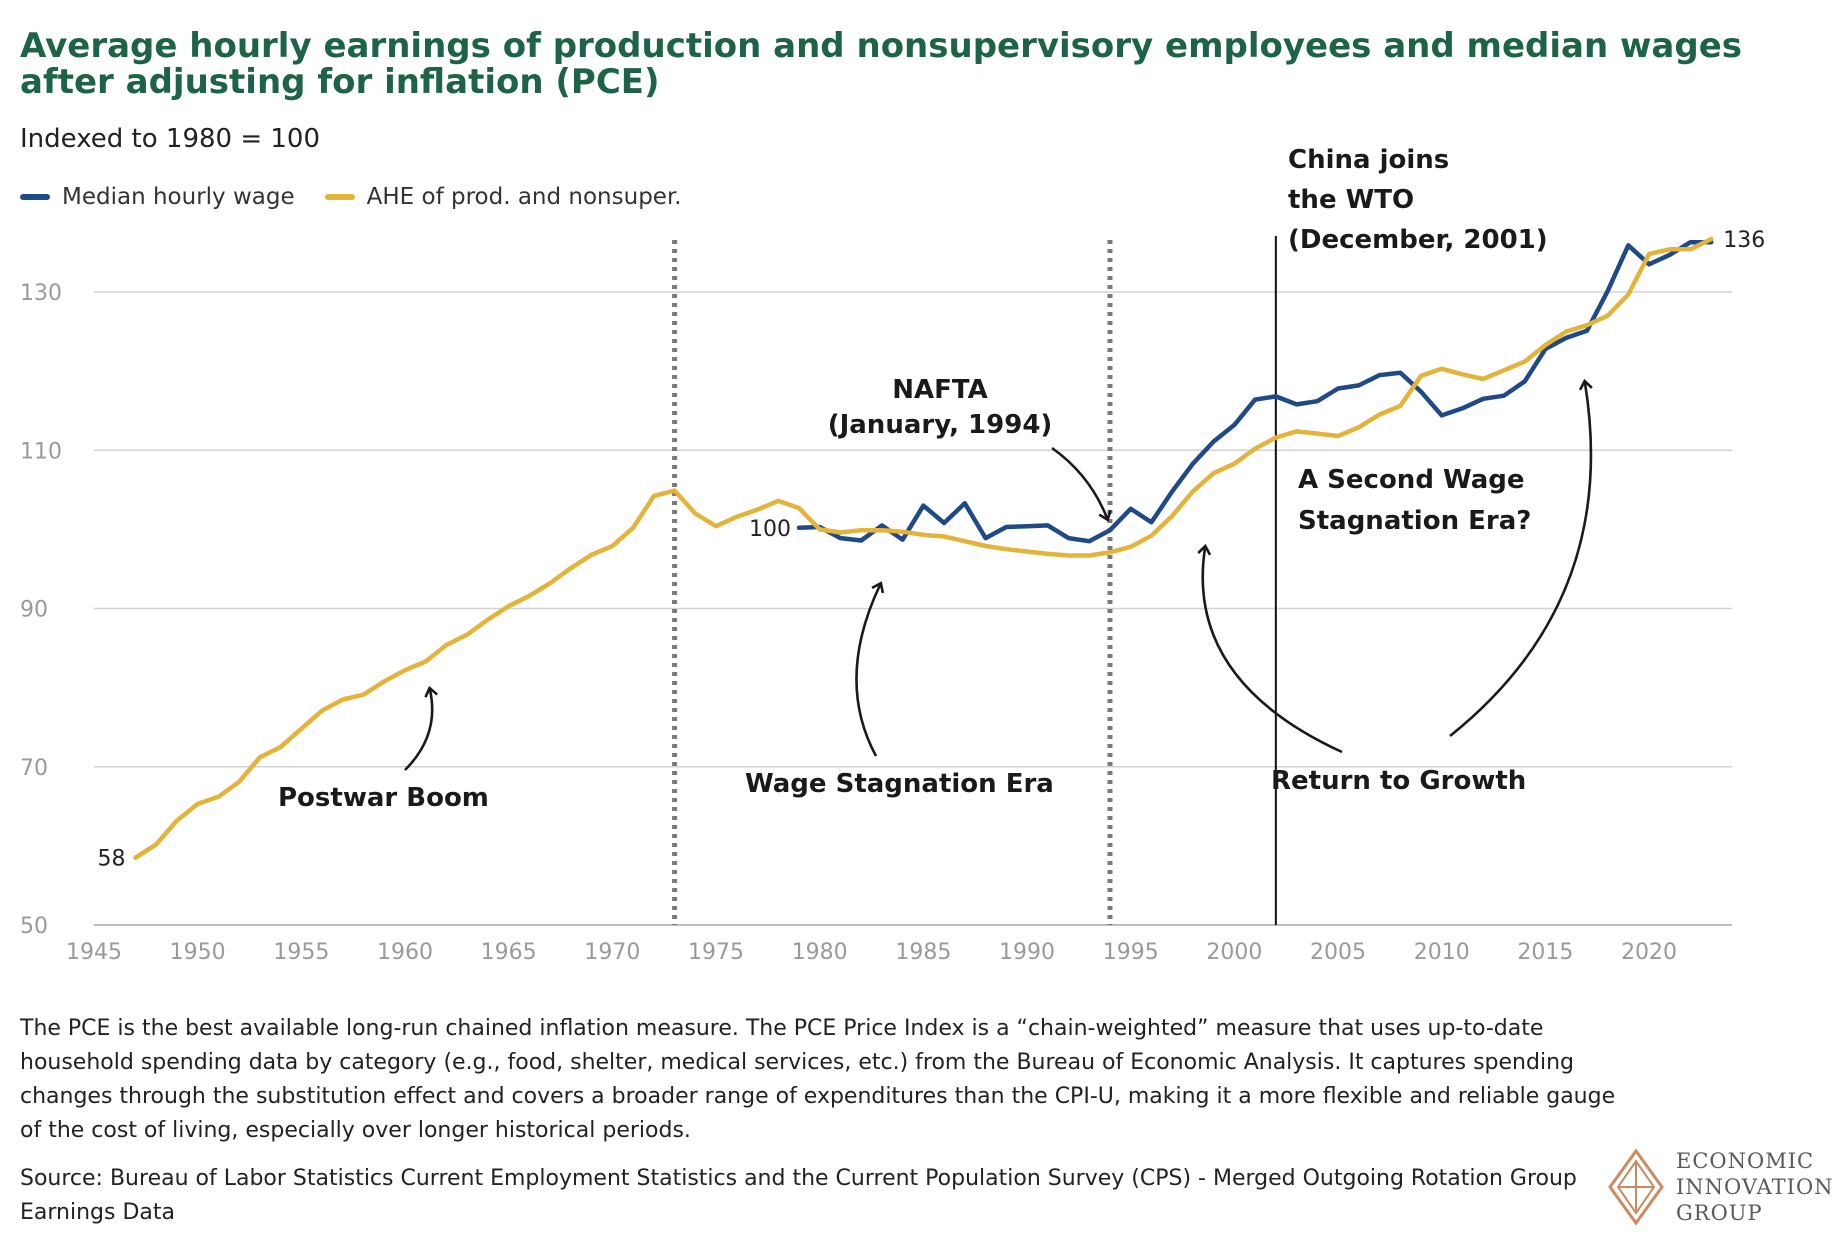 The width and height of the screenshot is (1840, 1240). I want to click on y-tick-label-70: 70, so click(34, 768).